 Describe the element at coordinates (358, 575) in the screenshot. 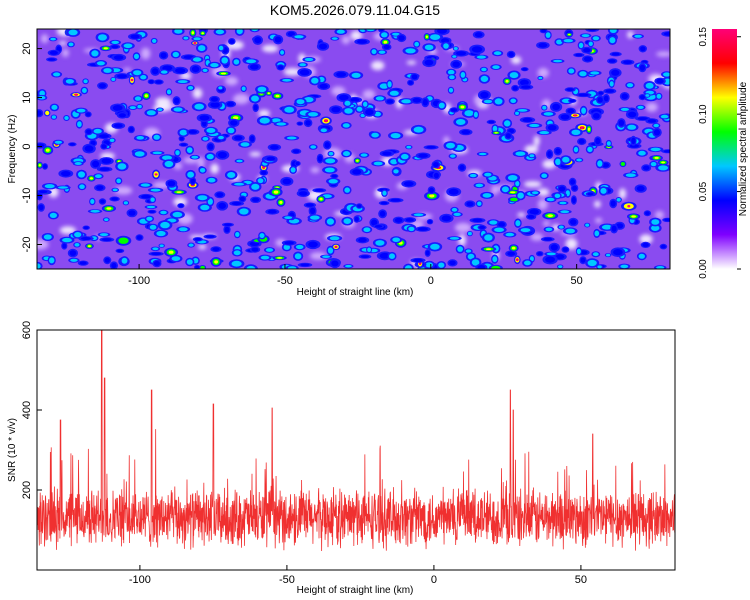

I see `snr-x-ticks: -100 -50 0 50` at that location.